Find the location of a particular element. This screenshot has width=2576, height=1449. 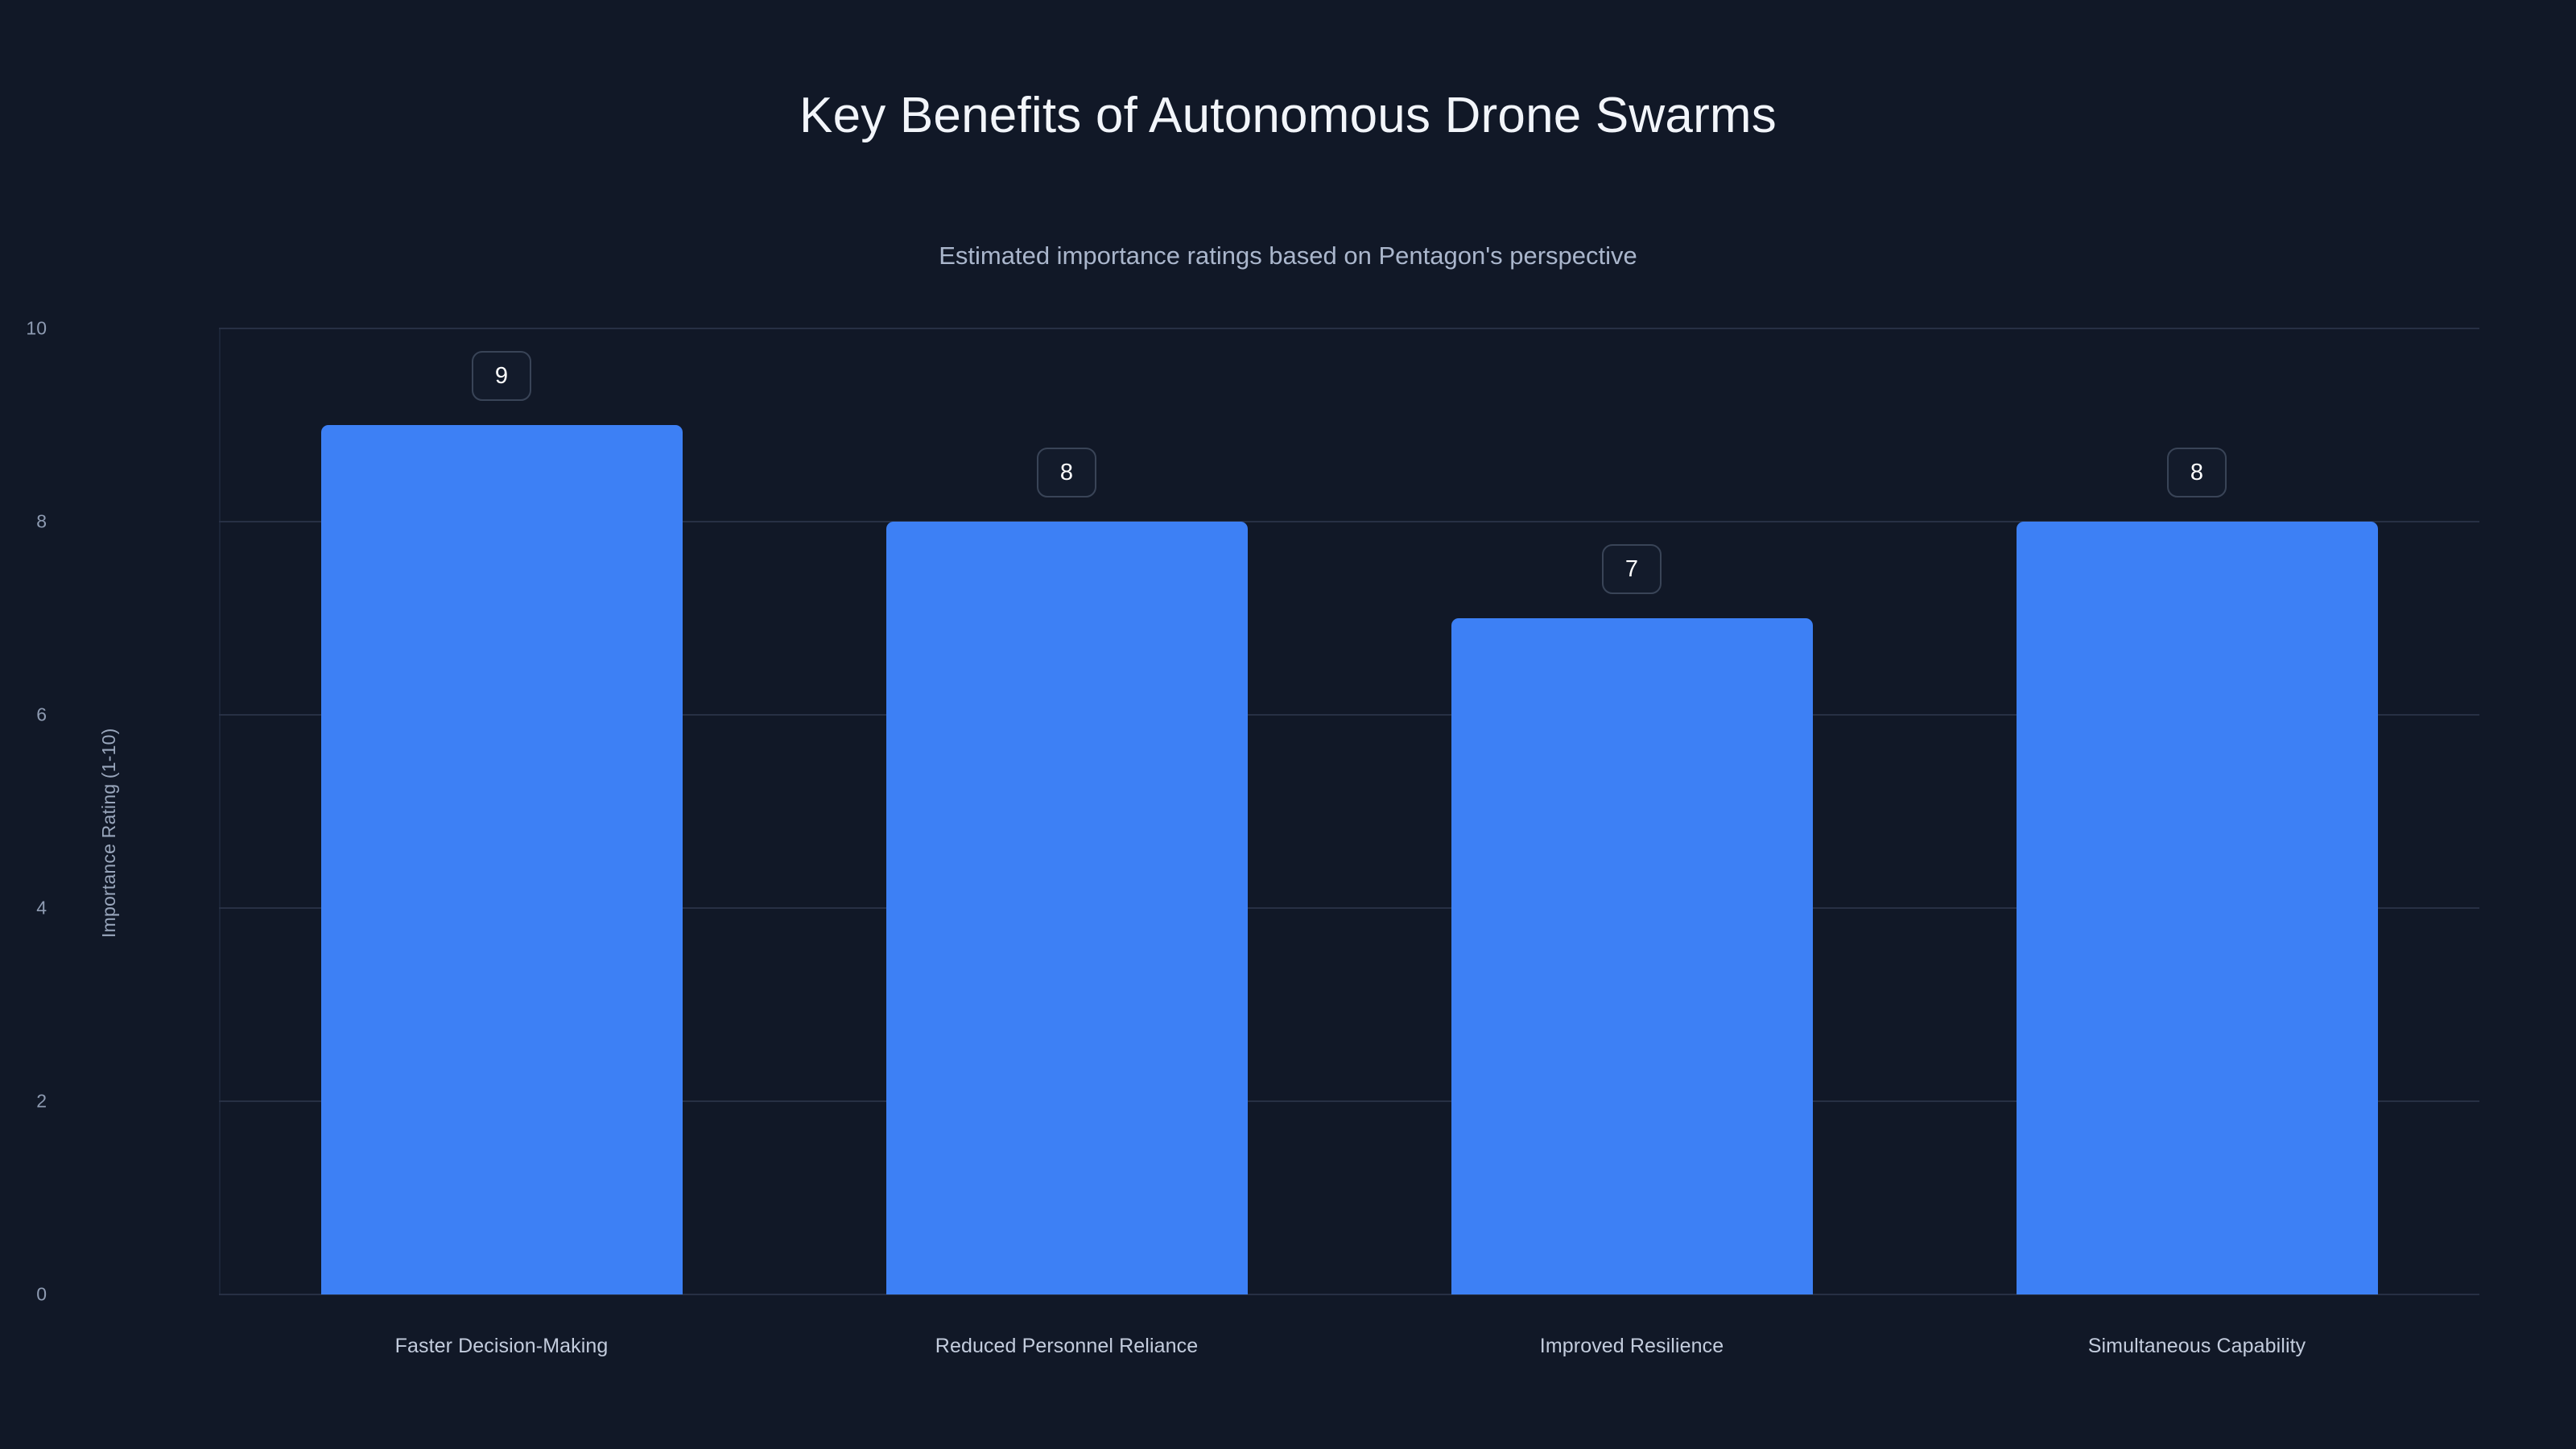

x-tick-label: Simultaneous Capability is located at coordinates (2196, 1346).